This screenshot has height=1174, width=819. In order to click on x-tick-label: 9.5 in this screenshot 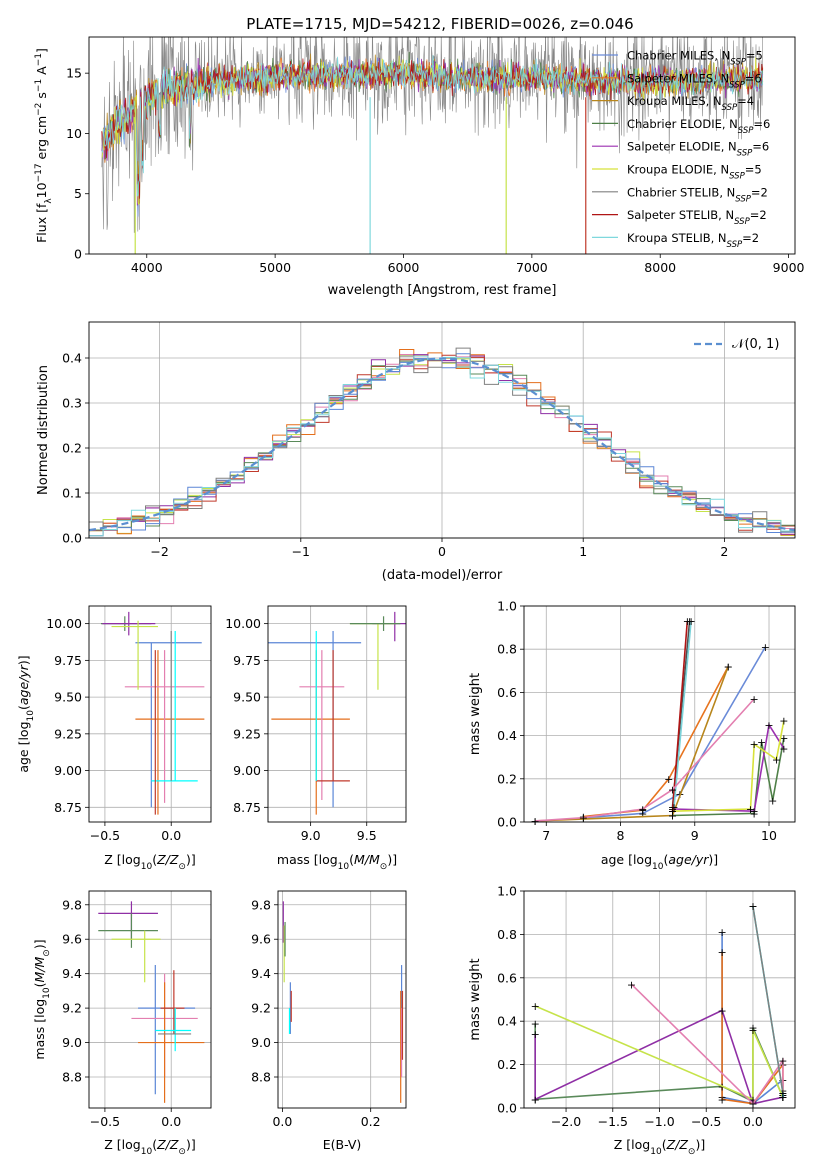, I will do `click(367, 835)`.